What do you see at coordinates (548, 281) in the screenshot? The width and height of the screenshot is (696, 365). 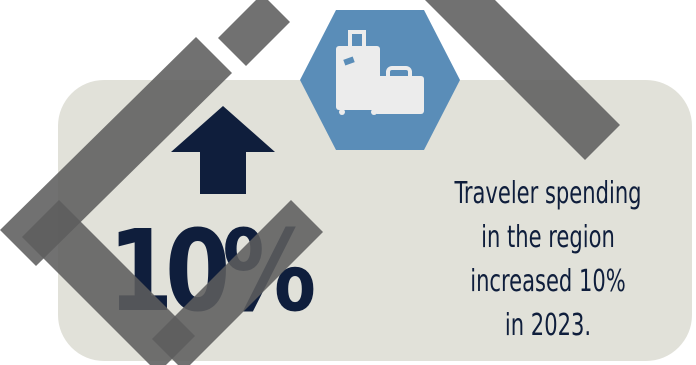 I see `caption-line: increased 10%` at bounding box center [548, 281].